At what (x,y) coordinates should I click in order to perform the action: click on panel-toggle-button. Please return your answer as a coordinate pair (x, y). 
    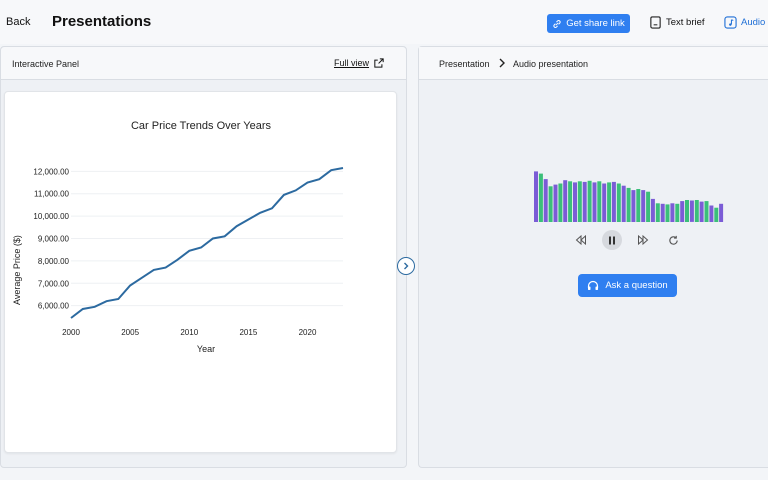
    Looking at the image, I should click on (406, 266).